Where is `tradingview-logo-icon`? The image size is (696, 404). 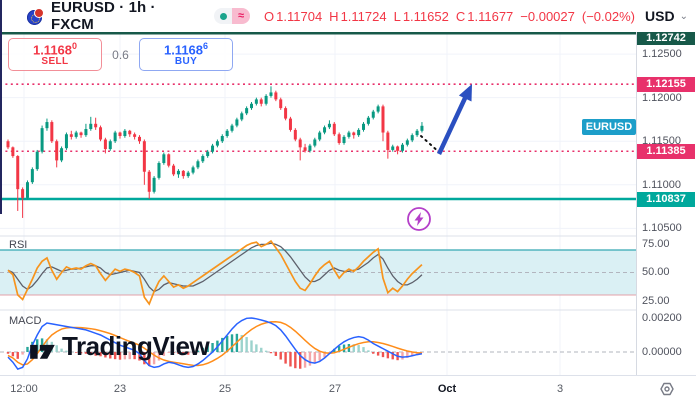 tradingview-logo-icon is located at coordinates (42, 351).